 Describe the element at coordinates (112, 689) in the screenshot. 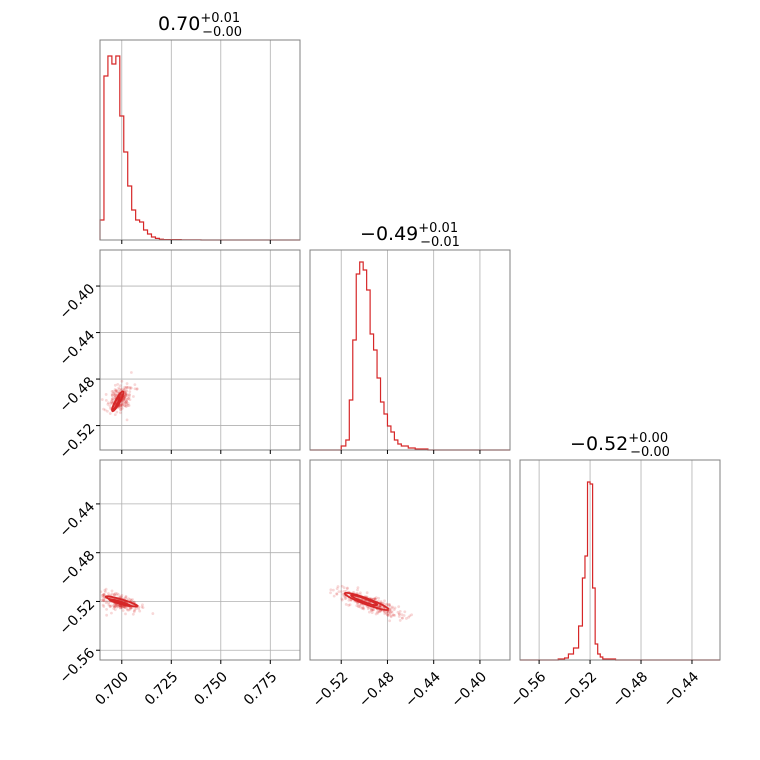

I see `x-tick-label: 0.700` at that location.